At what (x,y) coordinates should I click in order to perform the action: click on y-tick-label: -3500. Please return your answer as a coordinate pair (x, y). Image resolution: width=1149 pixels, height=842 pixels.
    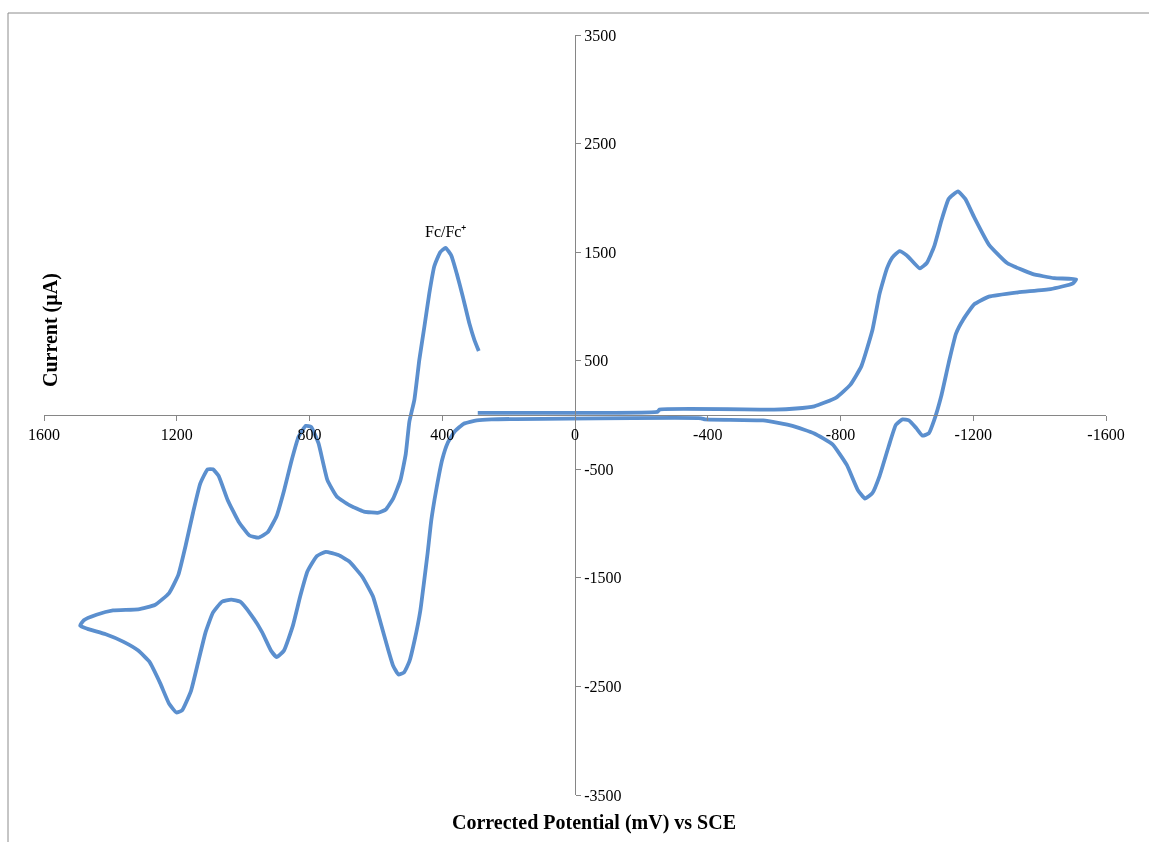
    Looking at the image, I should click on (603, 795).